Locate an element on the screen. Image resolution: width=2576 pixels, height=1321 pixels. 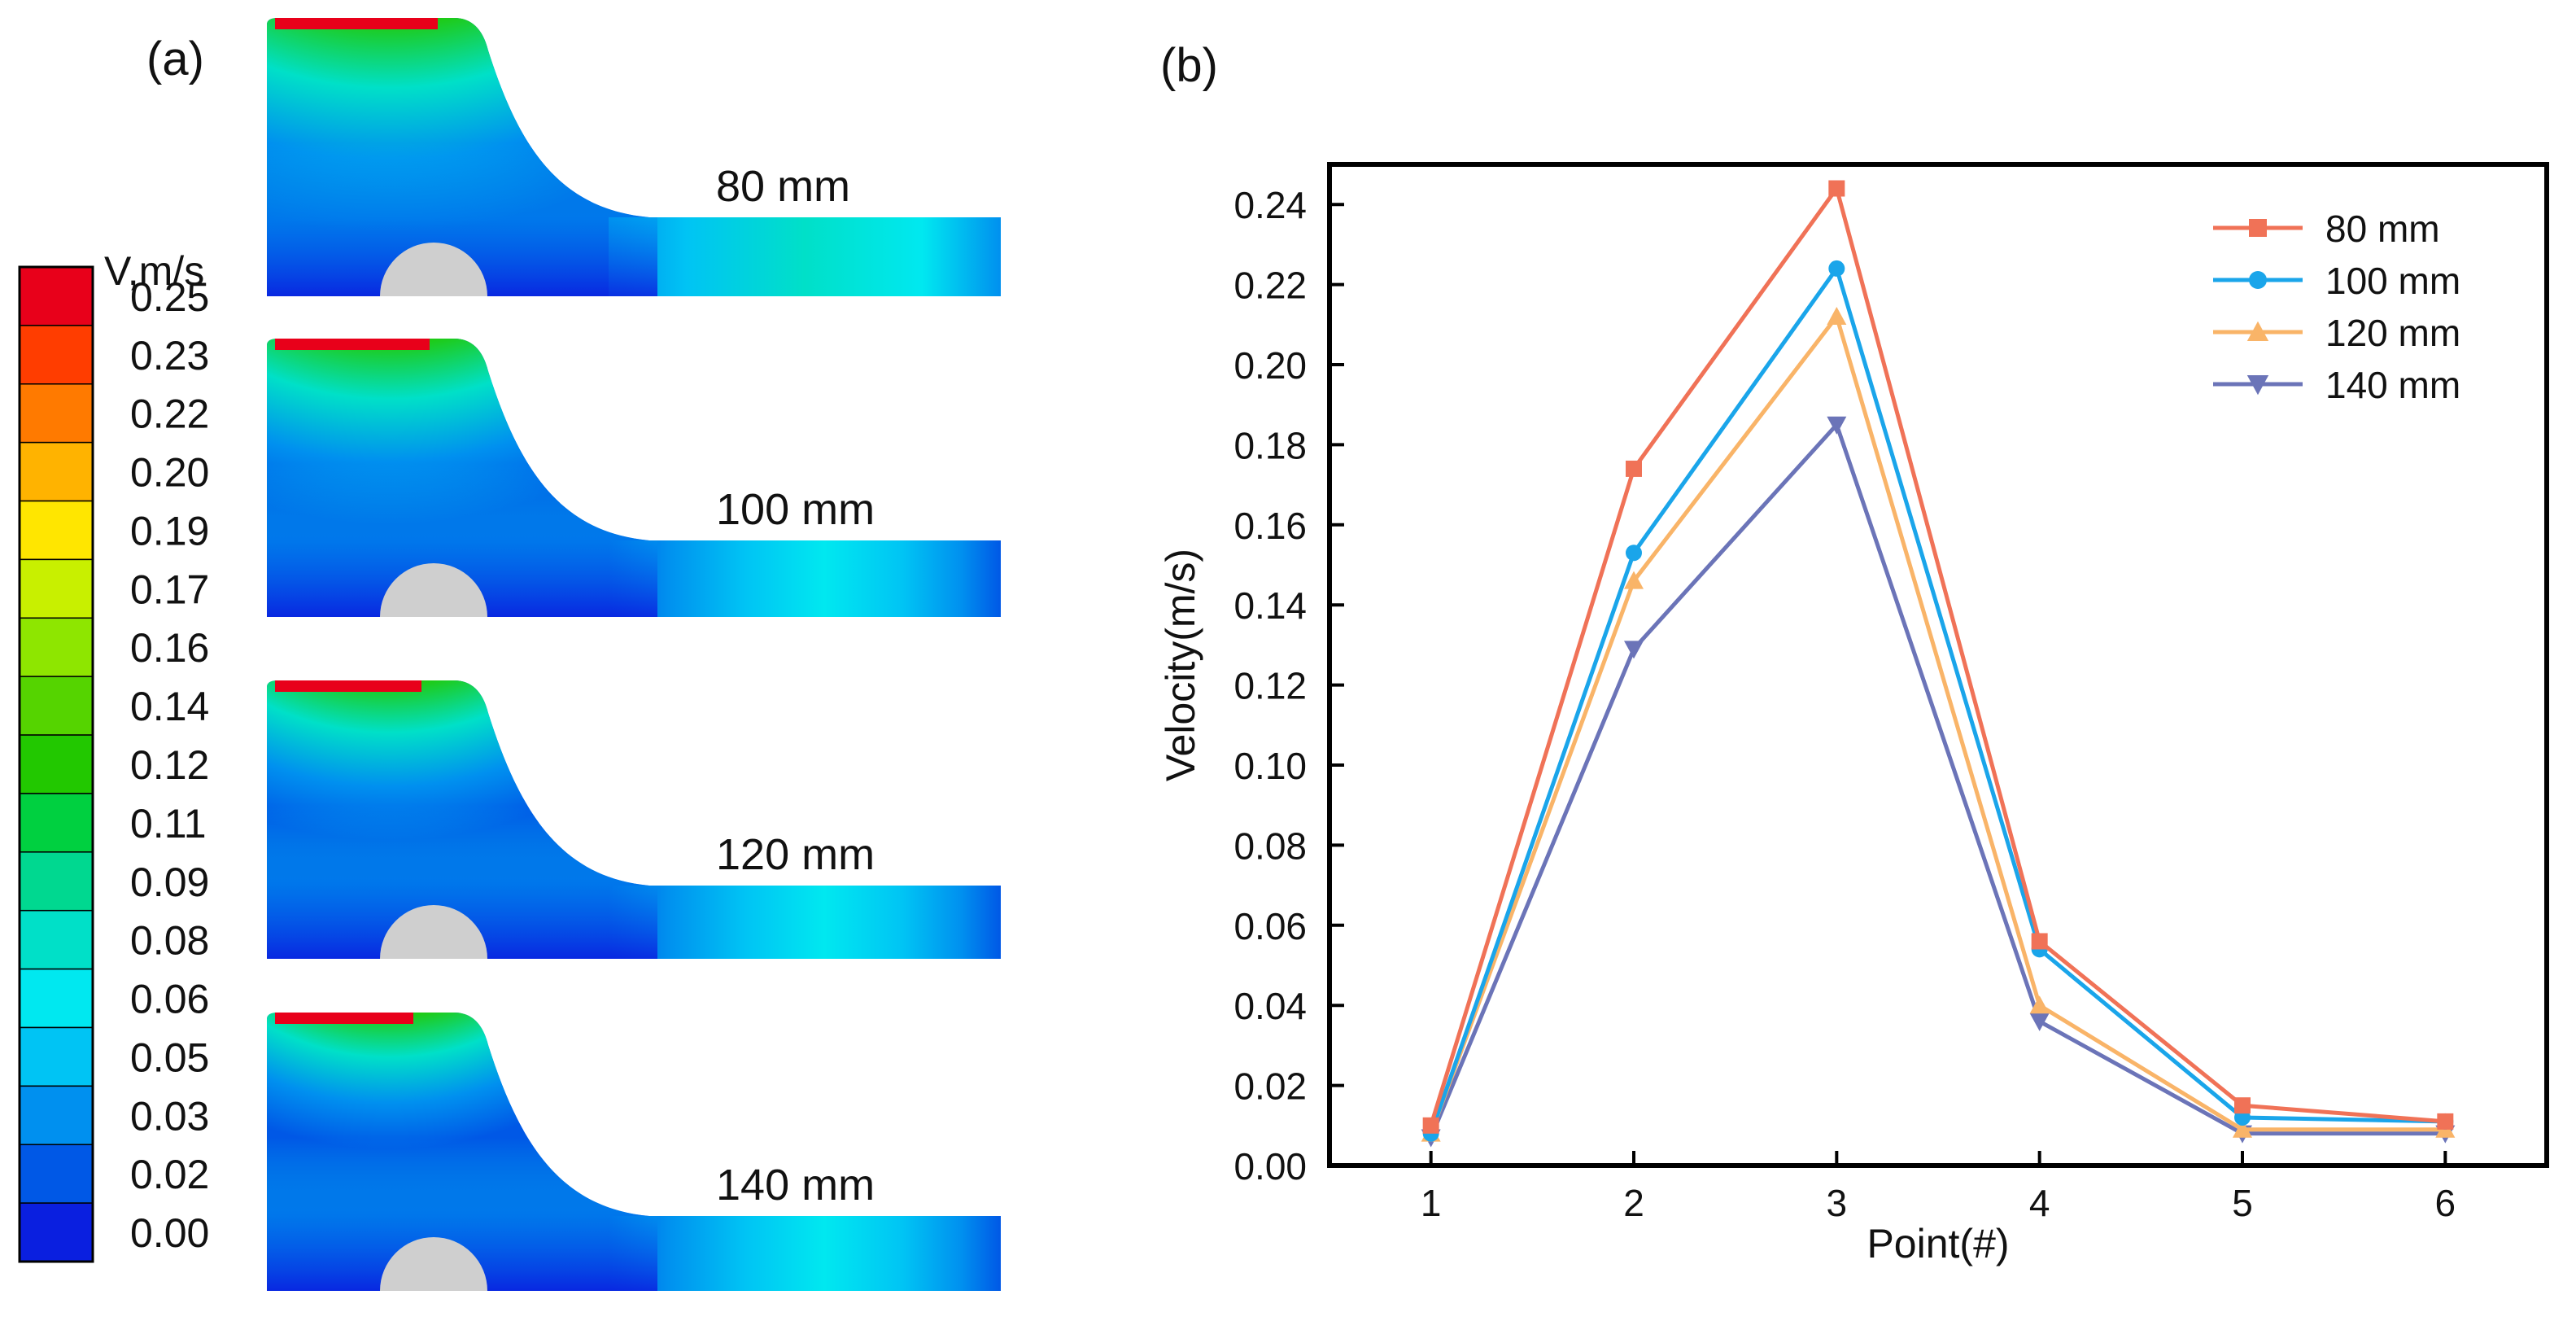
y-tick-label: 0.24 is located at coordinates (1270, 205).